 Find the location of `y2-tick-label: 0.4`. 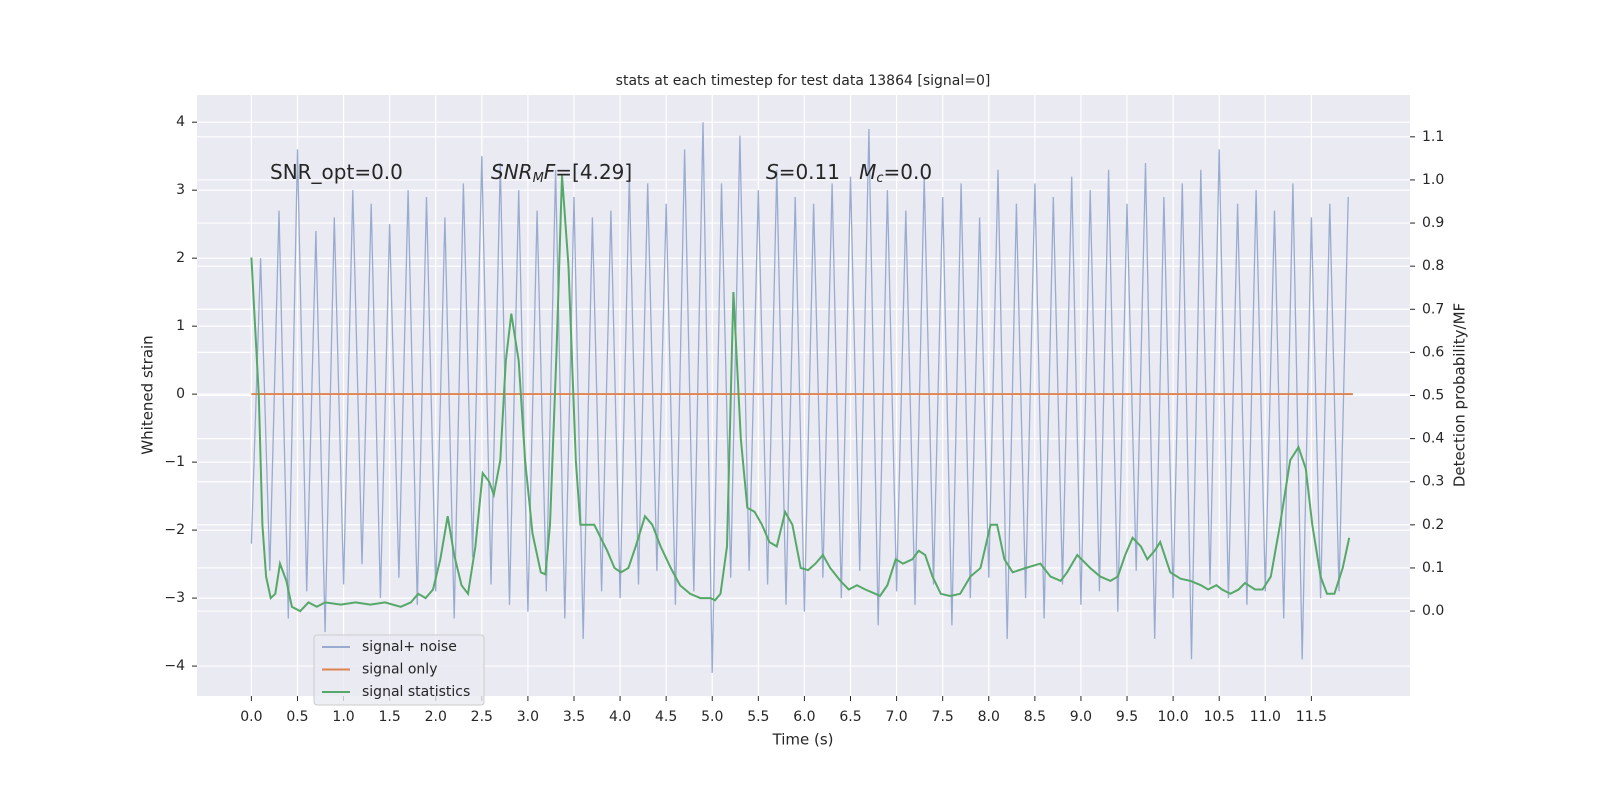

y2-tick-label: 0.4 is located at coordinates (1433, 439).